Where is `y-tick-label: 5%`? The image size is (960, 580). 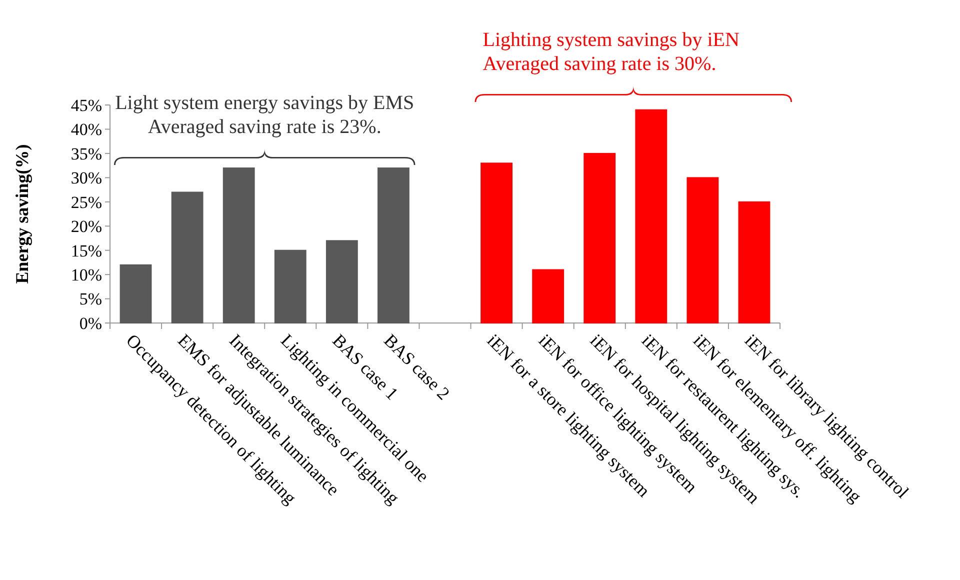
y-tick-label: 5% is located at coordinates (90, 299).